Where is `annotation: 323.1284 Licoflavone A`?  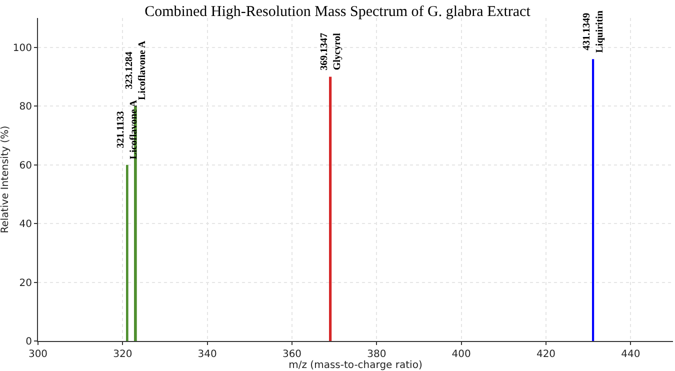
annotation: 323.1284 Licoflavone A is located at coordinates (136, 70).